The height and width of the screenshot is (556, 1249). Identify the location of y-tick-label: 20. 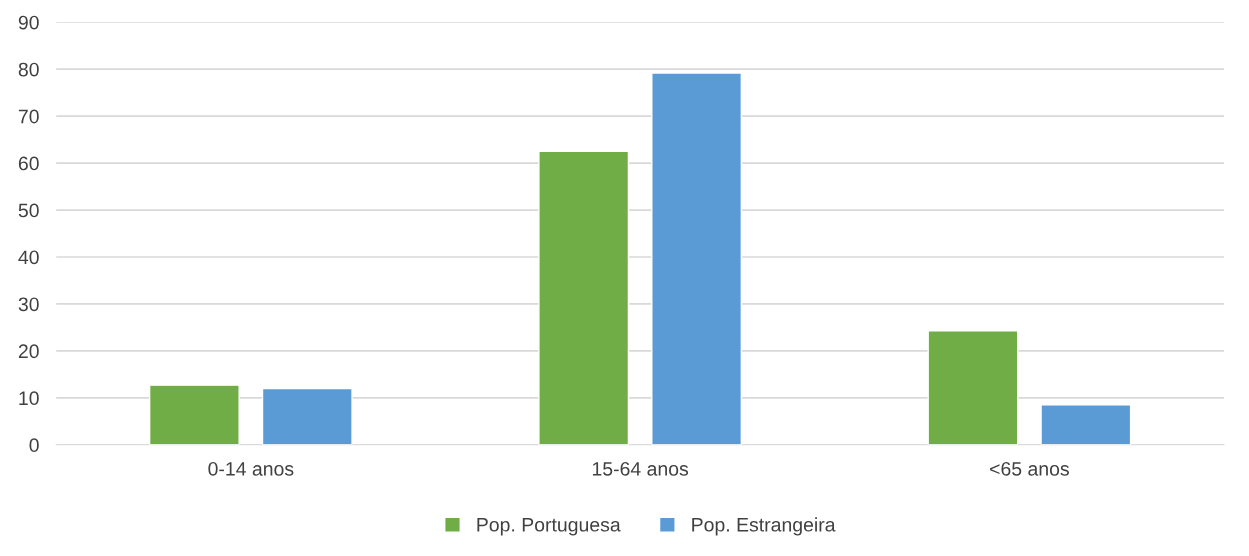
(28, 351).